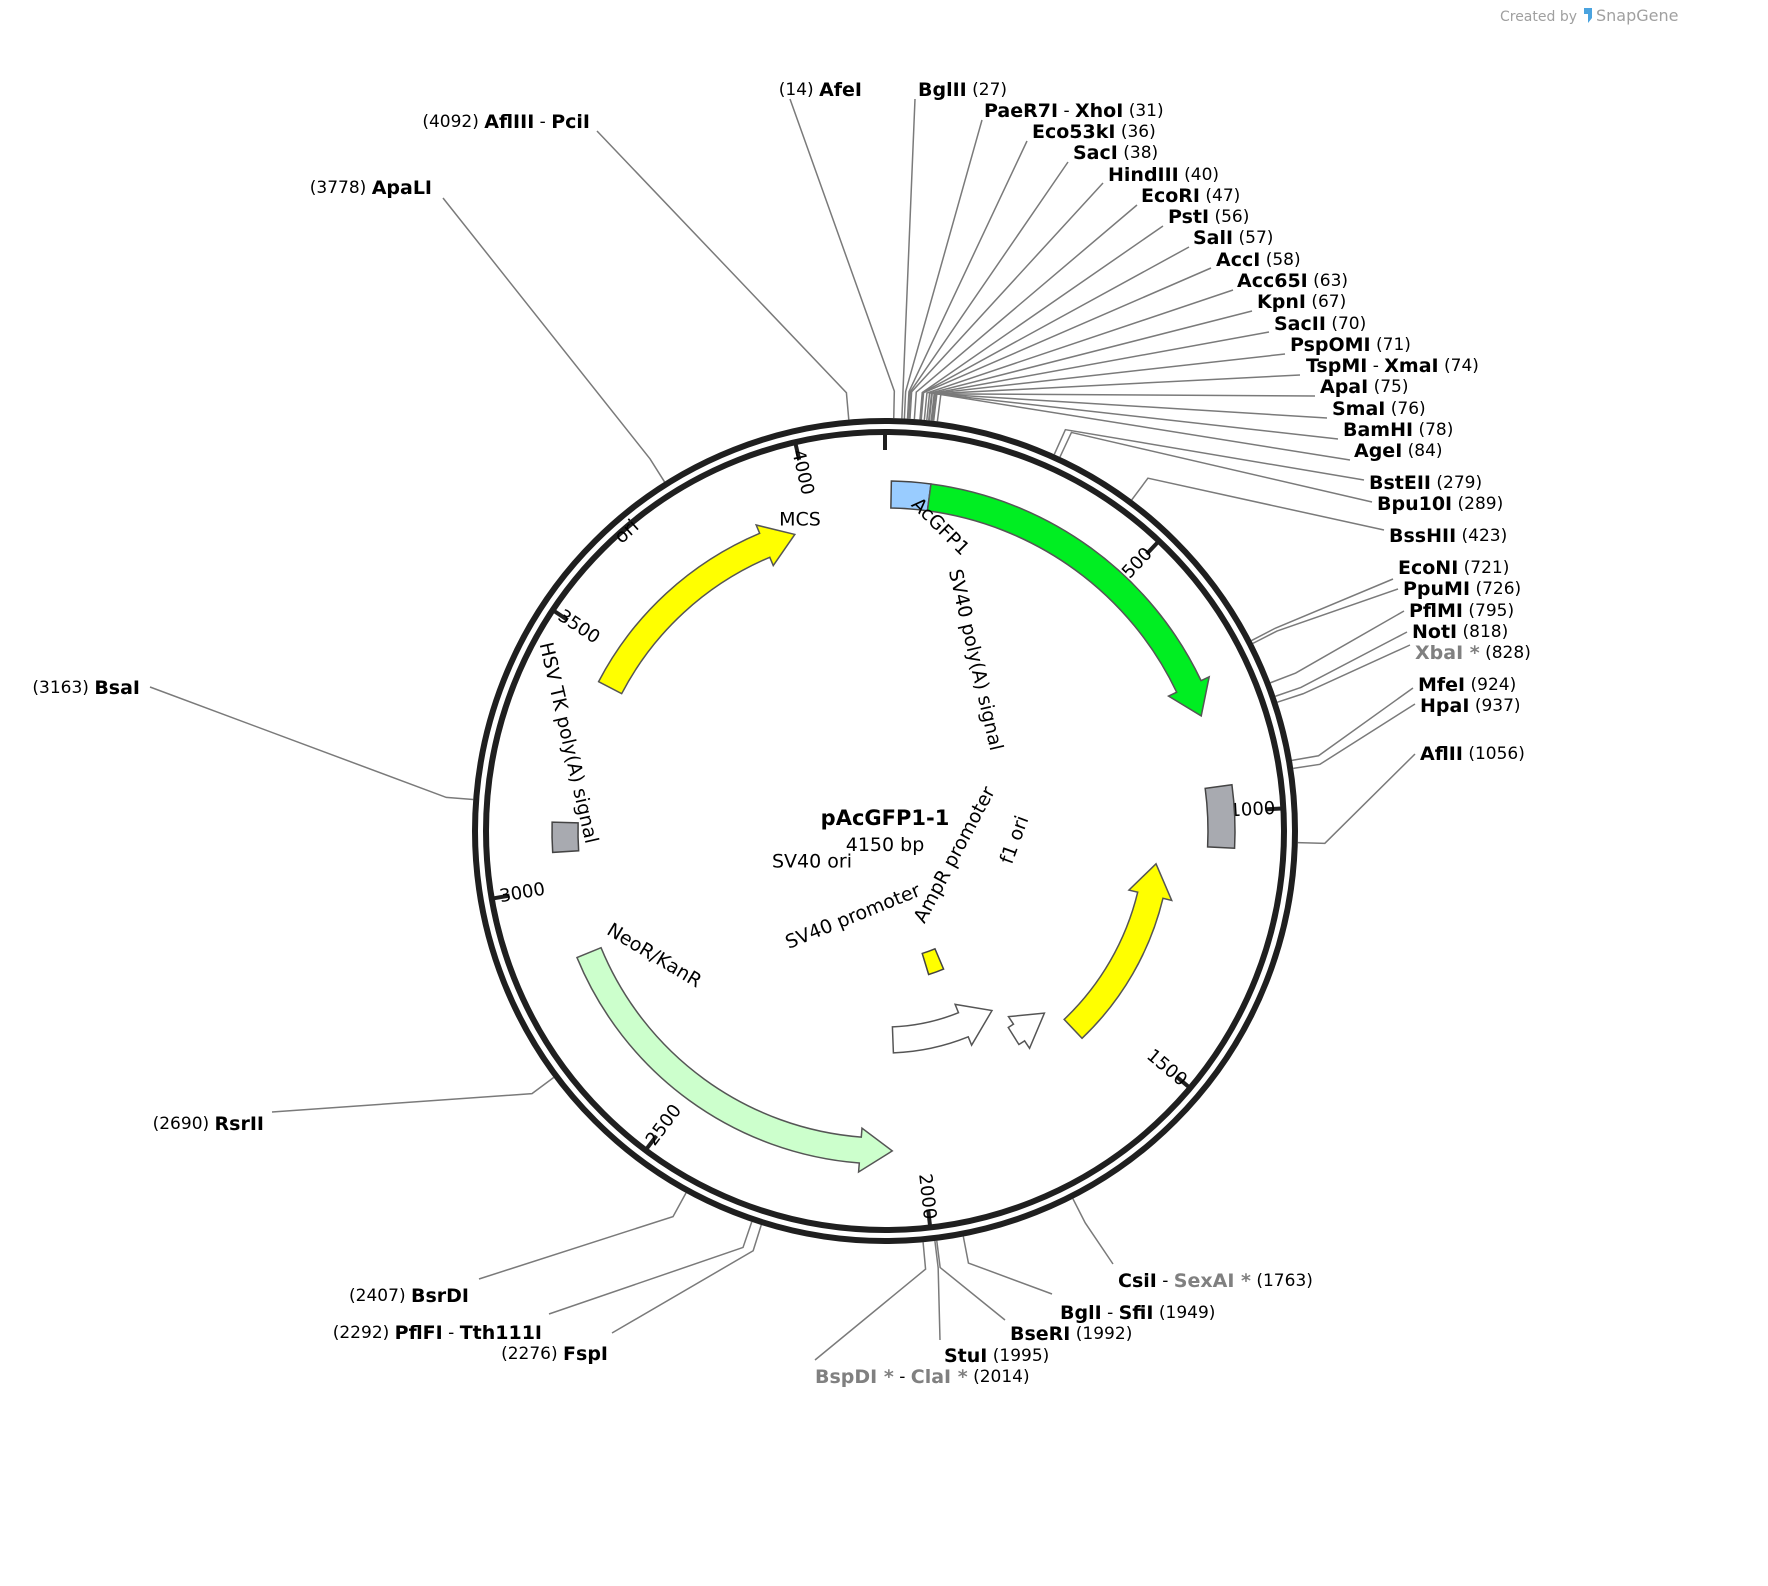  What do you see at coordinates (842, 258) in the screenshot?
I see `leader-line-afei` at bounding box center [842, 258].